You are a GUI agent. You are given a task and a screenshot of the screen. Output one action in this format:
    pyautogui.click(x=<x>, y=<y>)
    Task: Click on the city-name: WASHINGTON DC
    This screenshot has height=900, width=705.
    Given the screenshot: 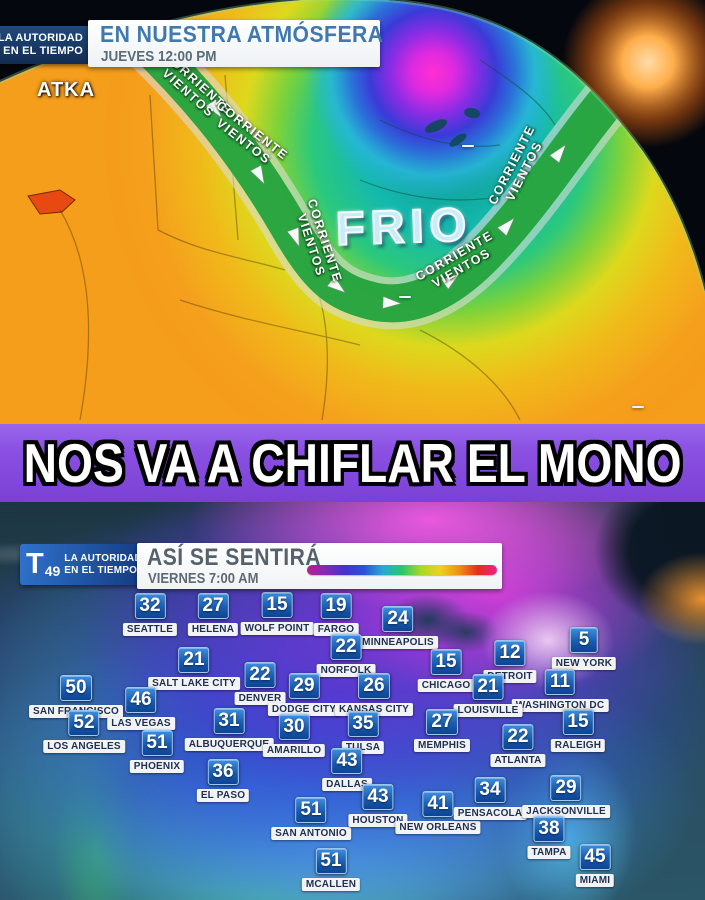 What is the action you would take?
    pyautogui.click(x=560, y=705)
    